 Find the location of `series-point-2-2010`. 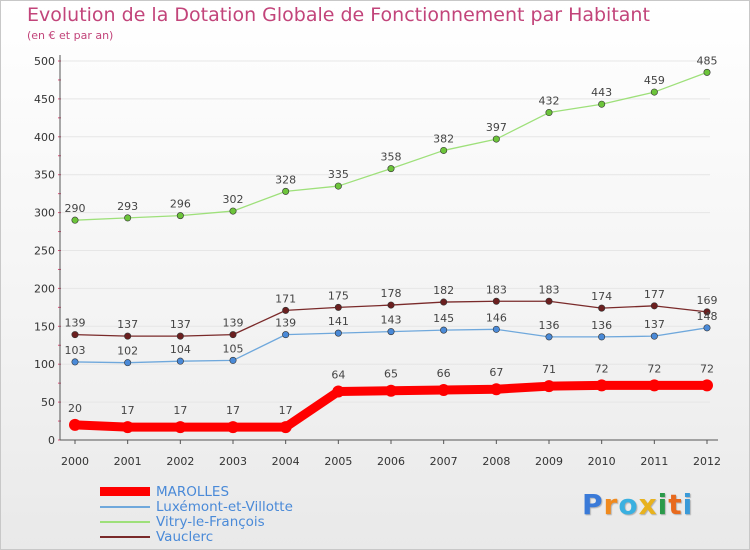

series-point-2-2010 is located at coordinates (602, 104).